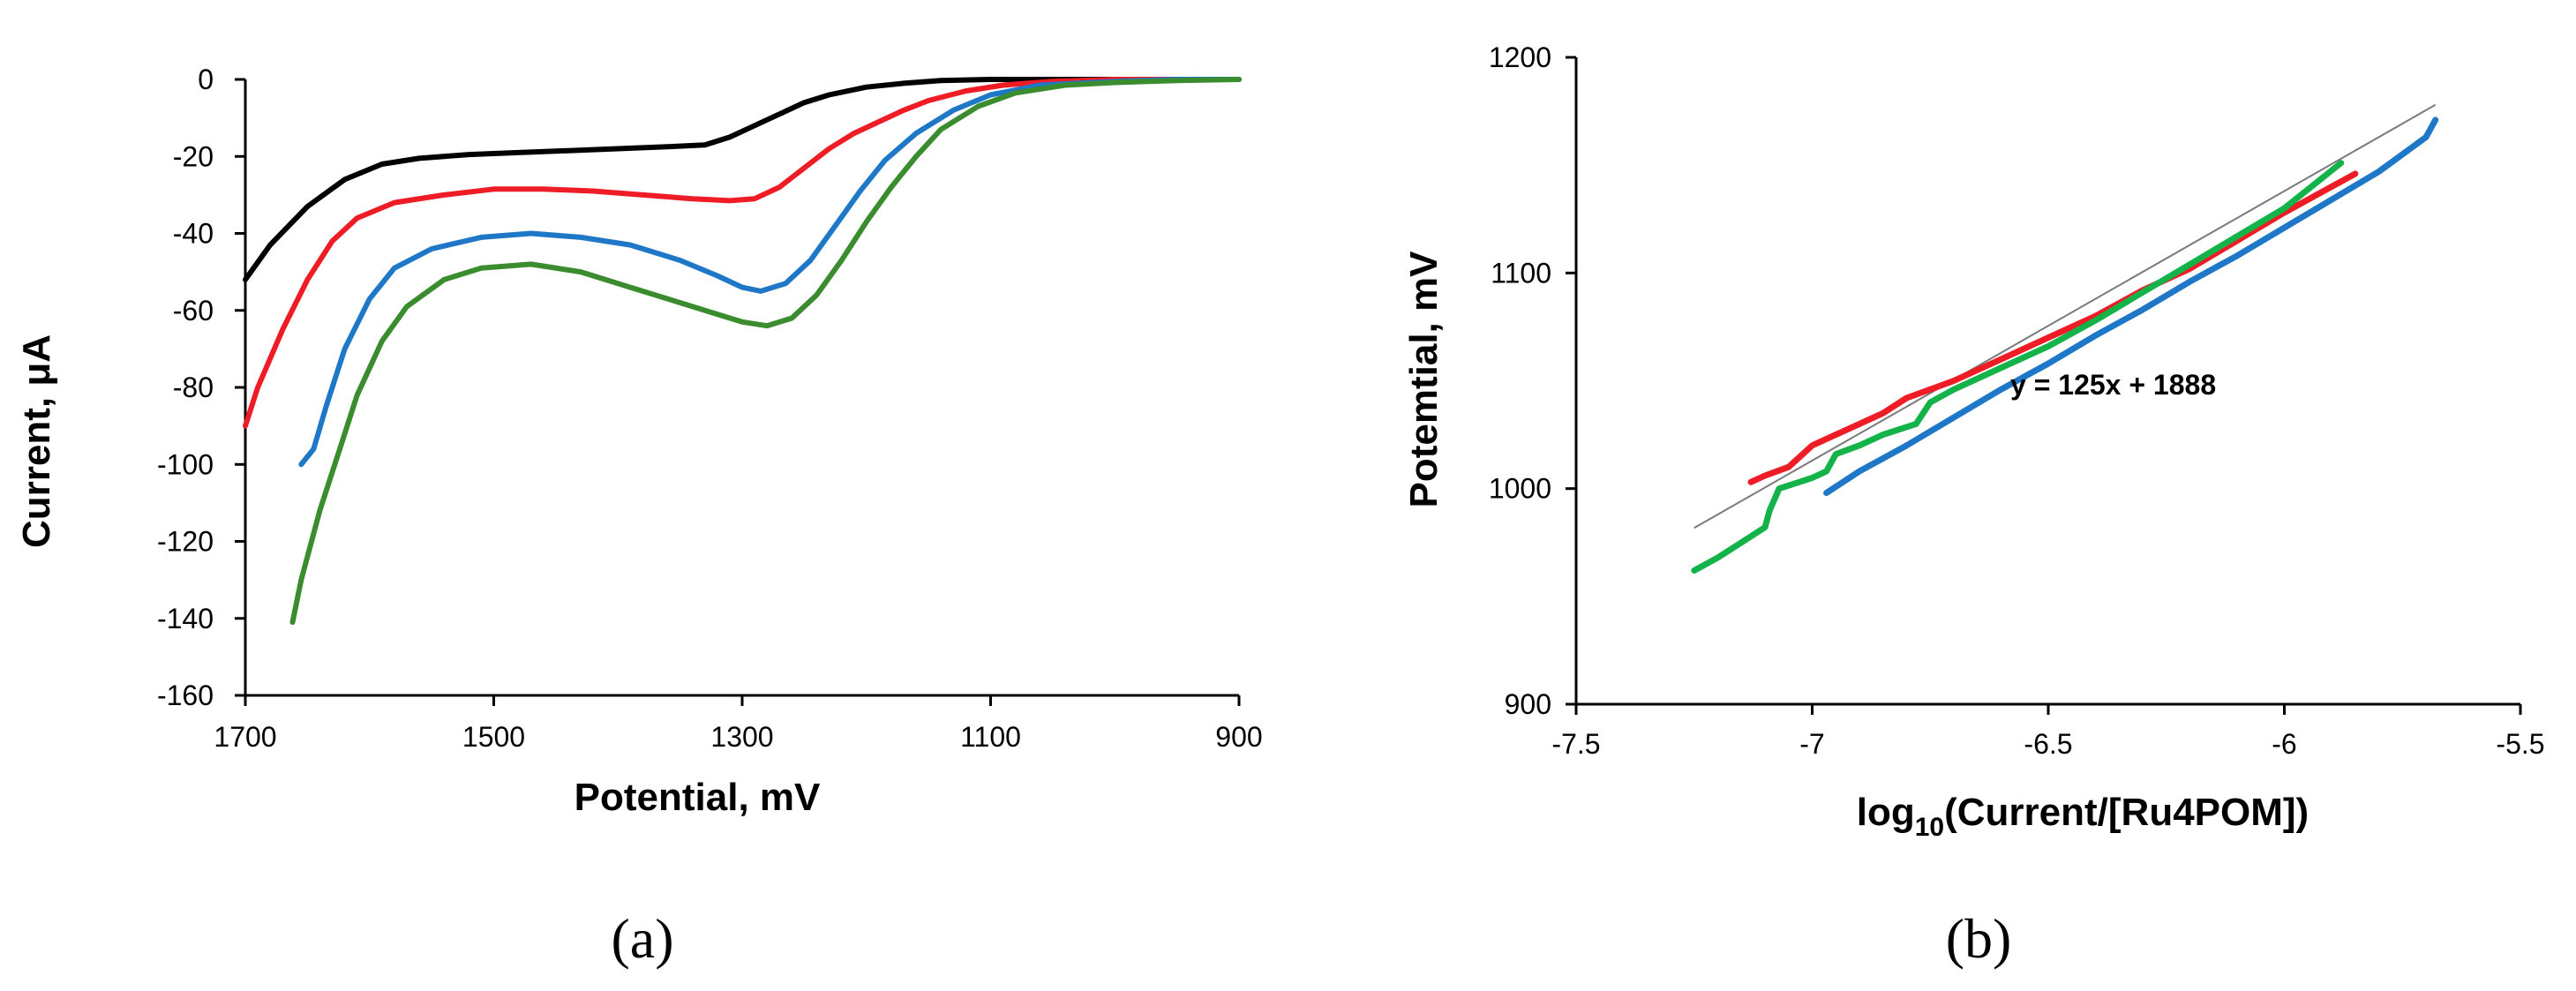  Describe the element at coordinates (741, 737) in the screenshot. I see `x-tick-label-a: 1300` at that location.